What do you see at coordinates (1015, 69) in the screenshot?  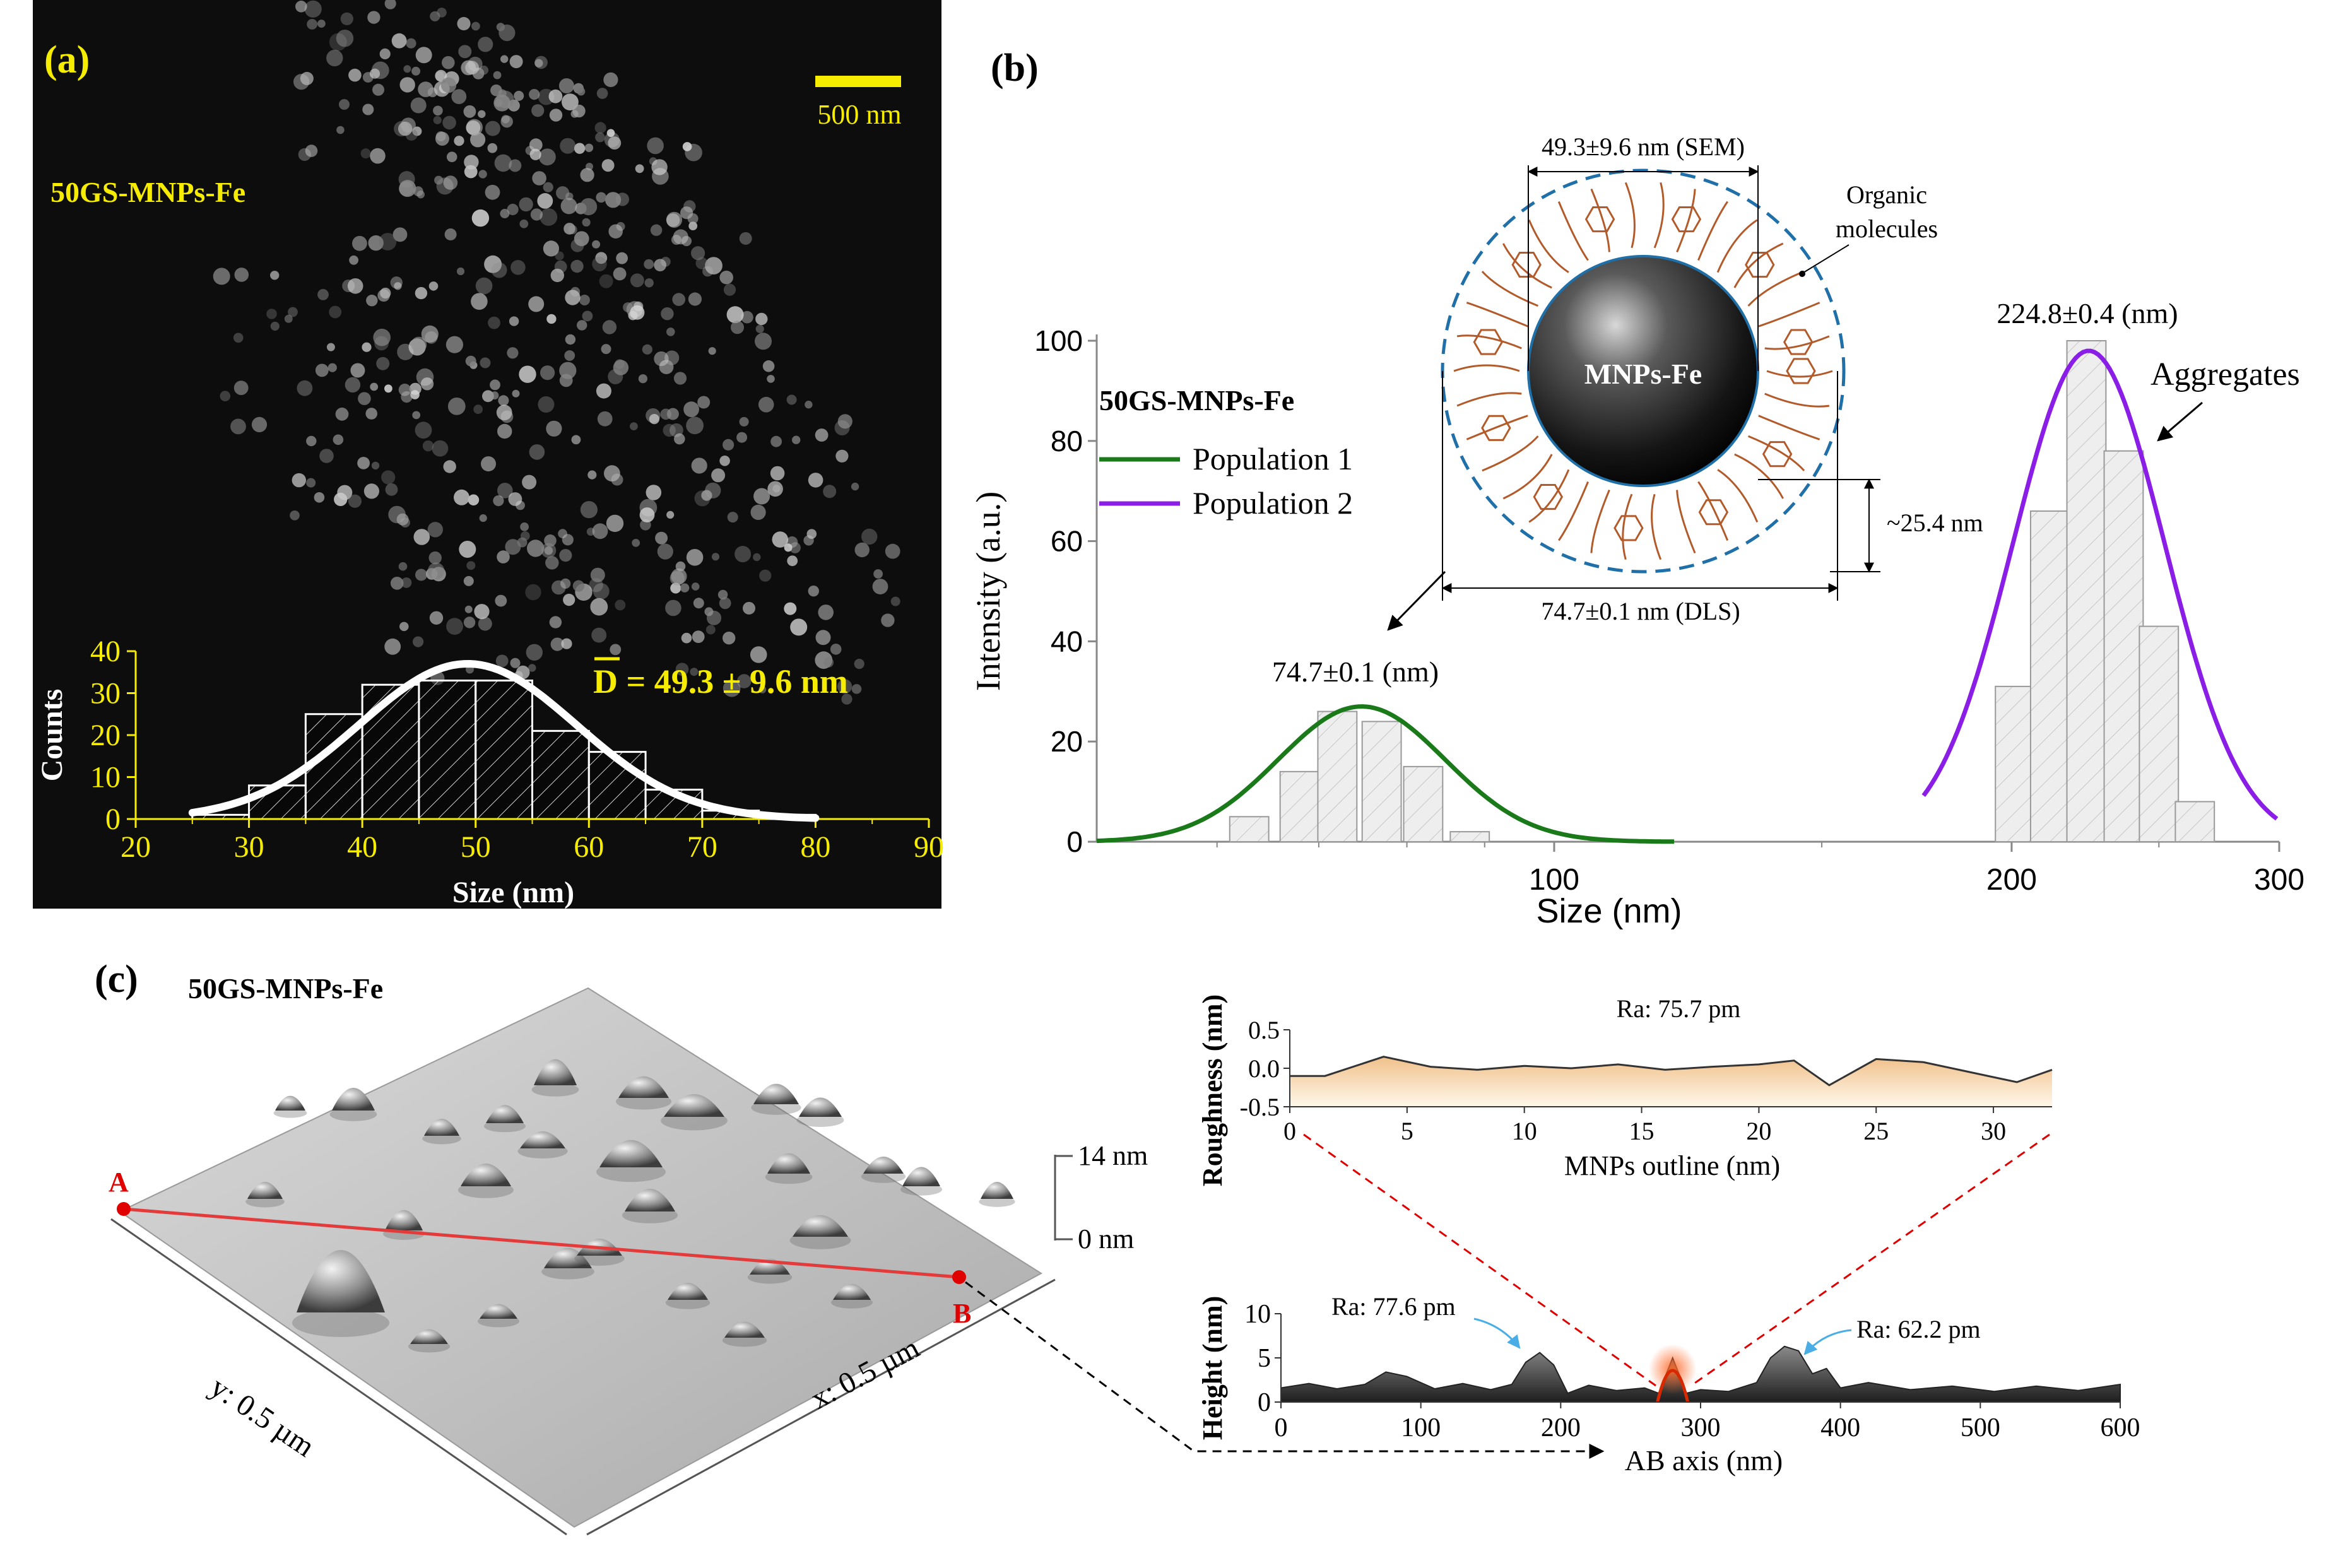 I see `panel-b-label: (b)` at bounding box center [1015, 69].